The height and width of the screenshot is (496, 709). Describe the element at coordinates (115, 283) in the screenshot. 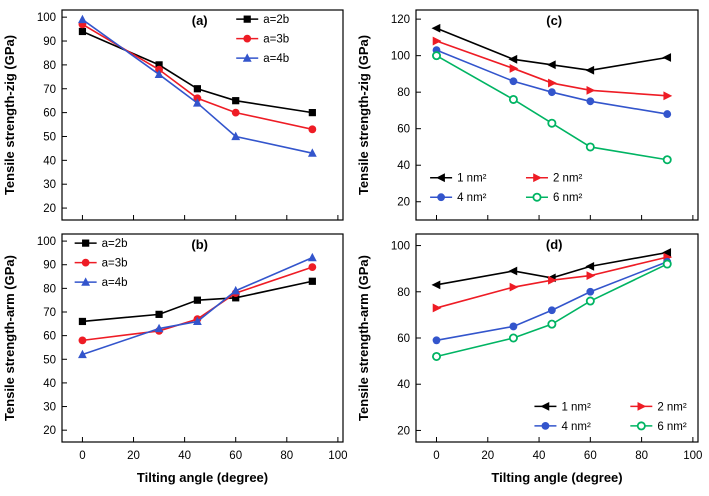

I see `legend-label: a=4b` at that location.